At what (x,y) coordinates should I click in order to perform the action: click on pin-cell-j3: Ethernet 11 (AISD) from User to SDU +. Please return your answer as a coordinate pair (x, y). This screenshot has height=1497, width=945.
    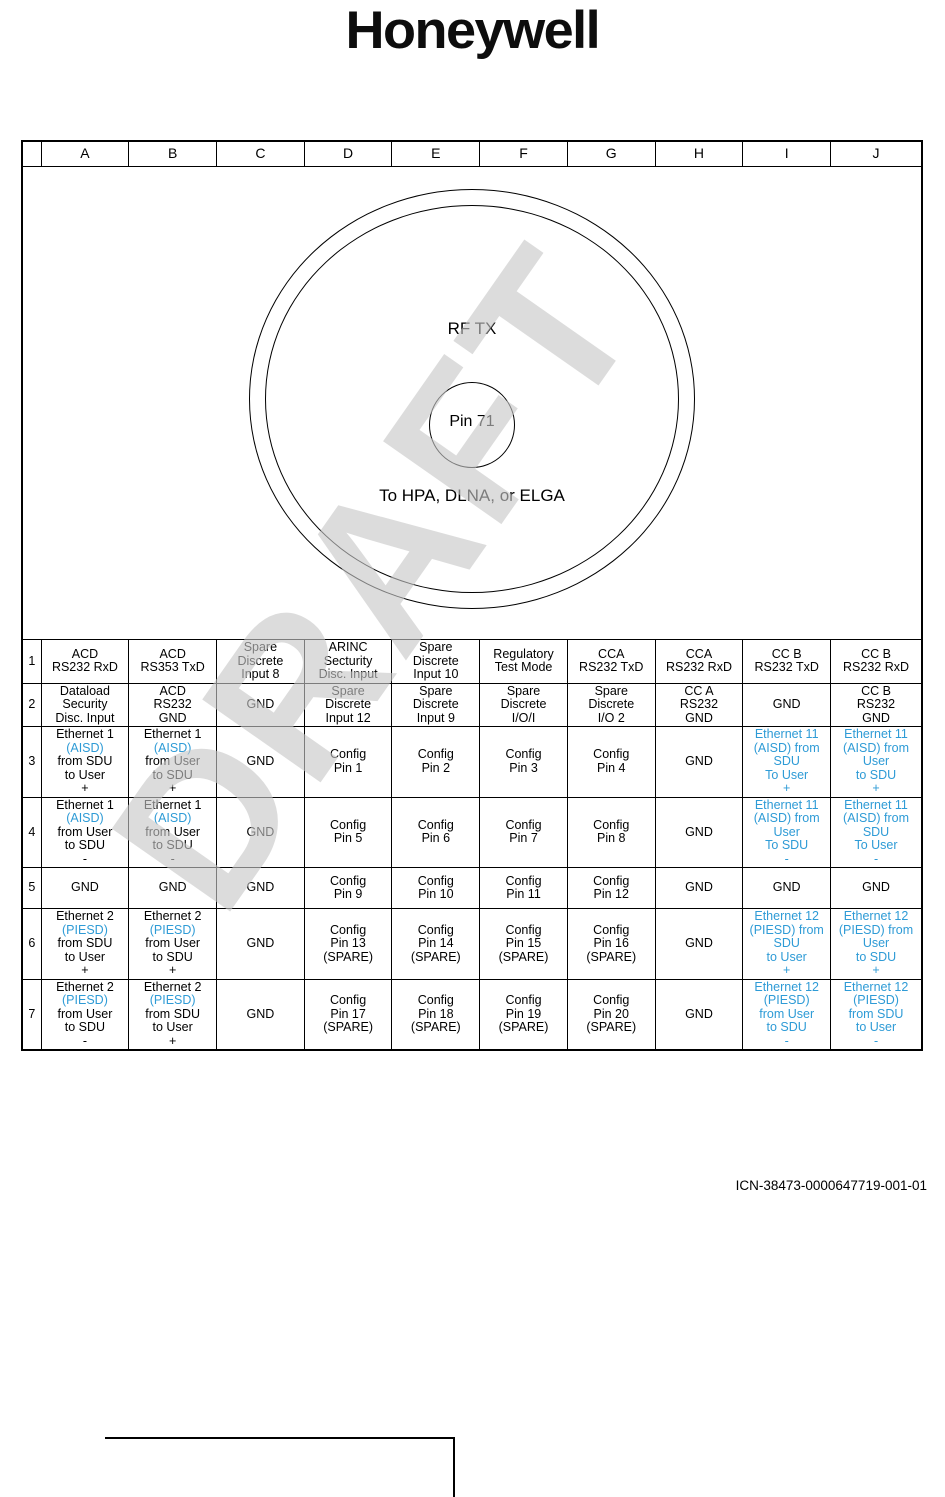
    Looking at the image, I should click on (876, 762).